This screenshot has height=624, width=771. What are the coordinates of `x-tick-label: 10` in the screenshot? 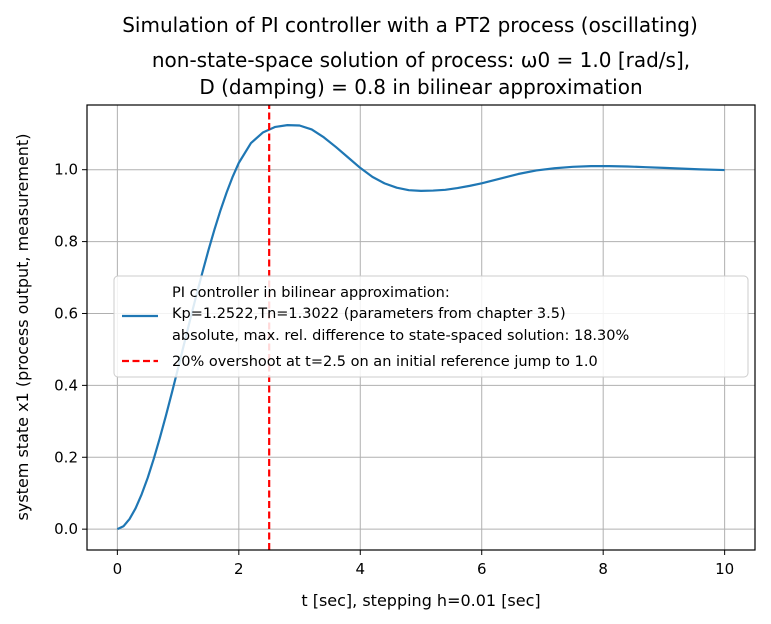 It's located at (724, 569).